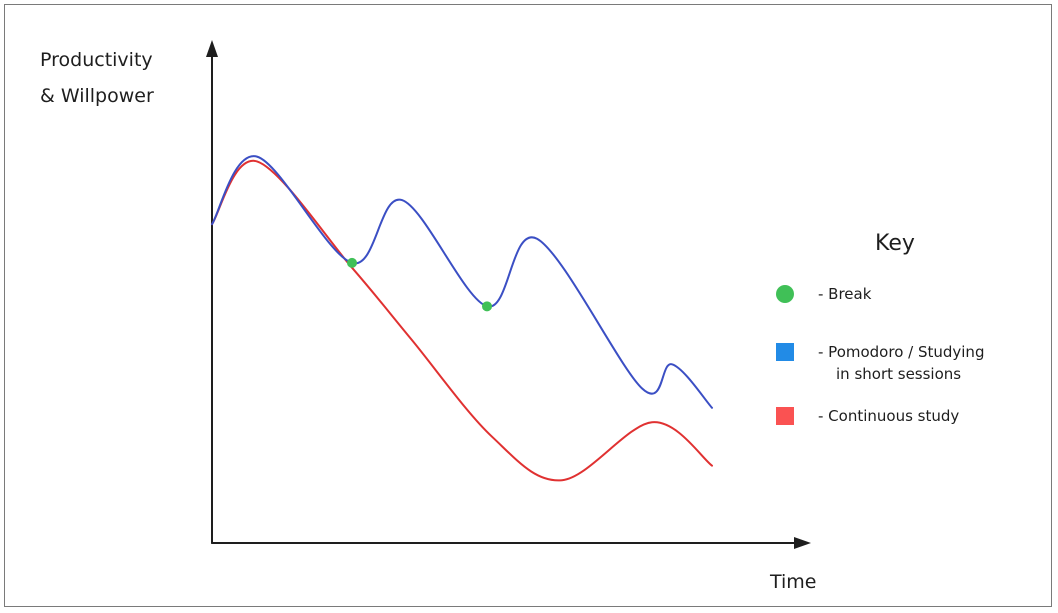 The image size is (1058, 613). I want to click on legend-label-2-line-1: - Pomodoro / Studying, so click(901, 352).